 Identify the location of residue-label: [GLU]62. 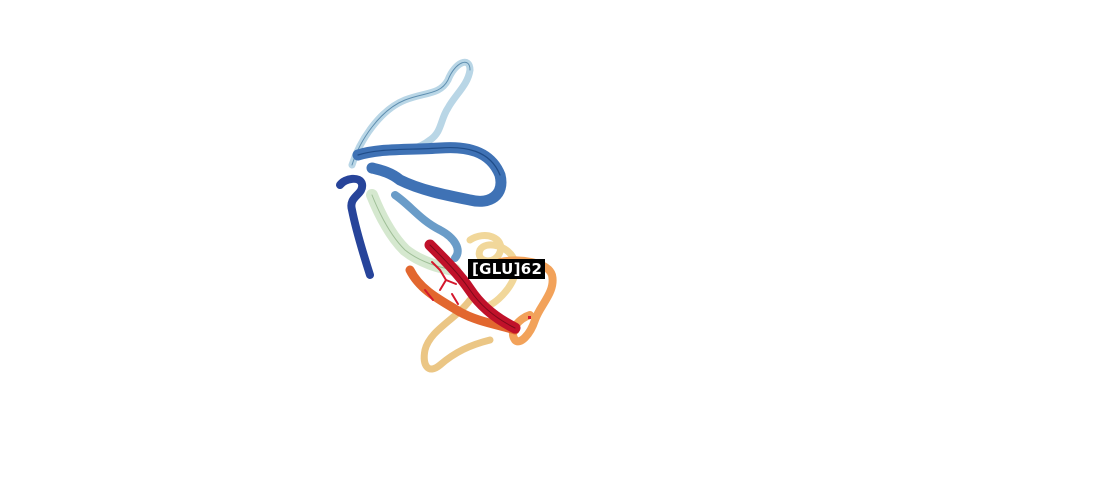
(507, 269).